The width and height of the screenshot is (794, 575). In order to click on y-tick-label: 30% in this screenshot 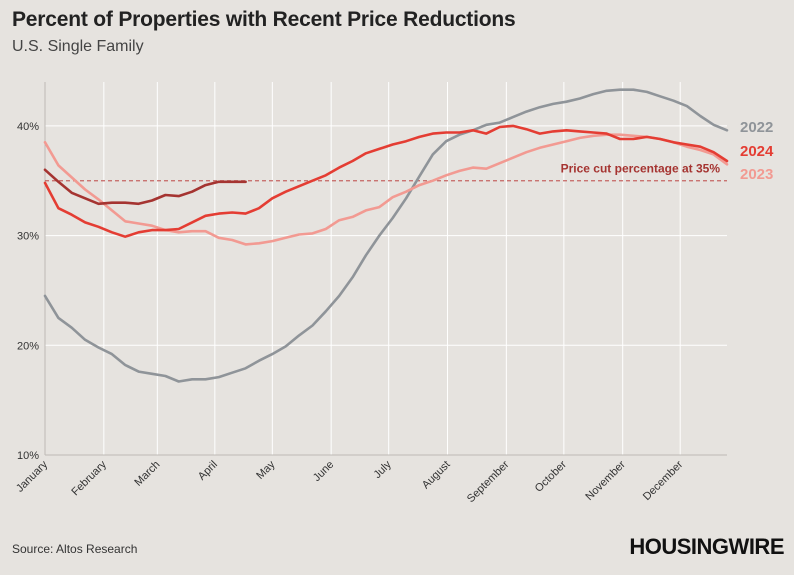, I will do `click(28, 237)`.